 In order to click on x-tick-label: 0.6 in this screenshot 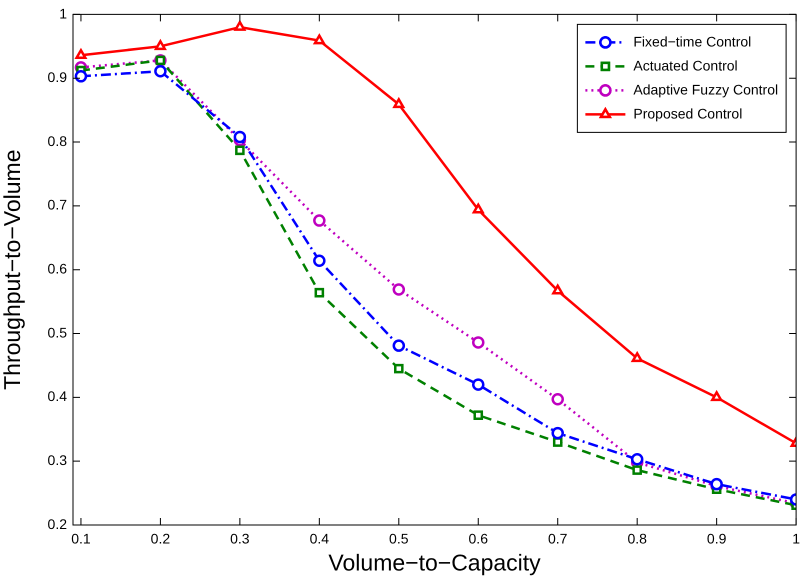, I will do `click(478, 538)`.